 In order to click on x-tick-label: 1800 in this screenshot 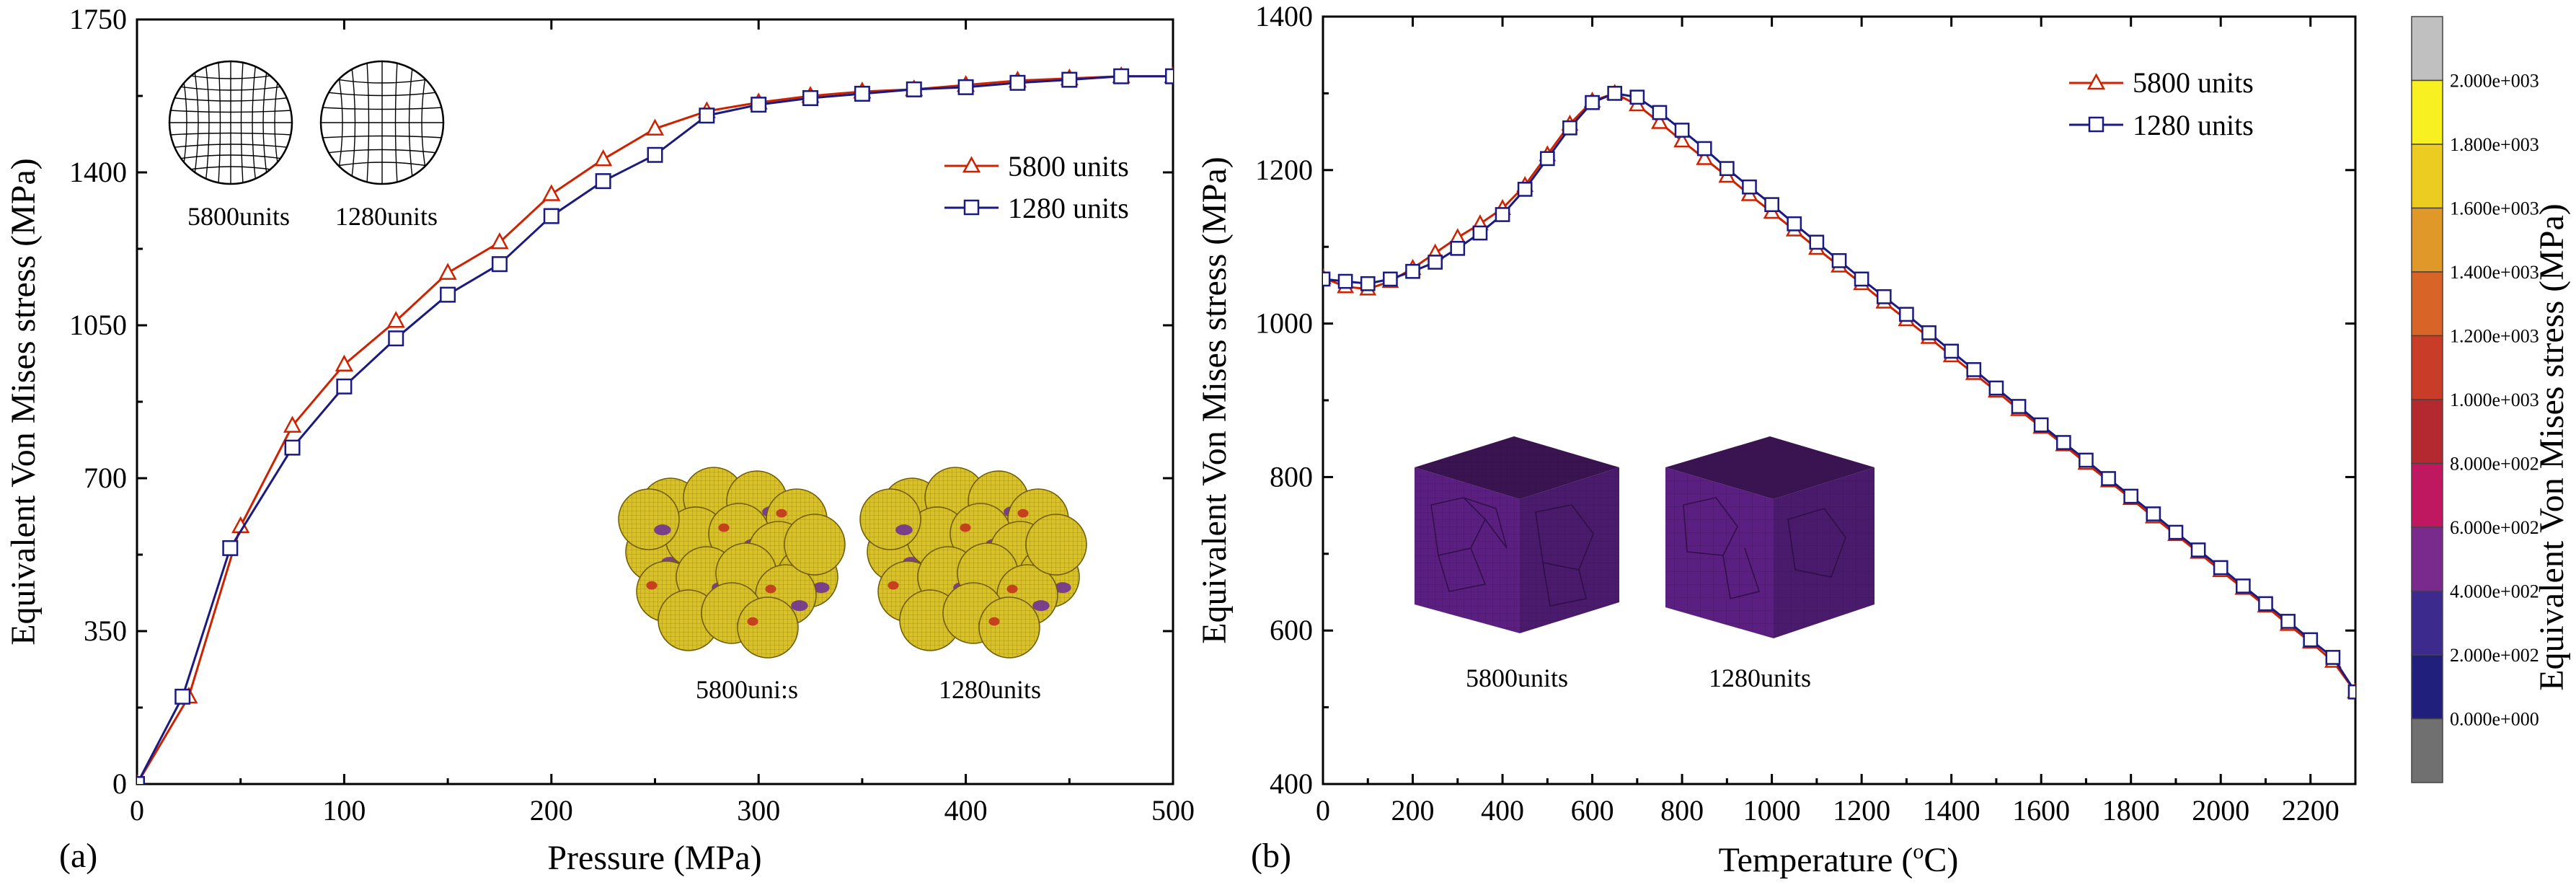, I will do `click(2131, 811)`.